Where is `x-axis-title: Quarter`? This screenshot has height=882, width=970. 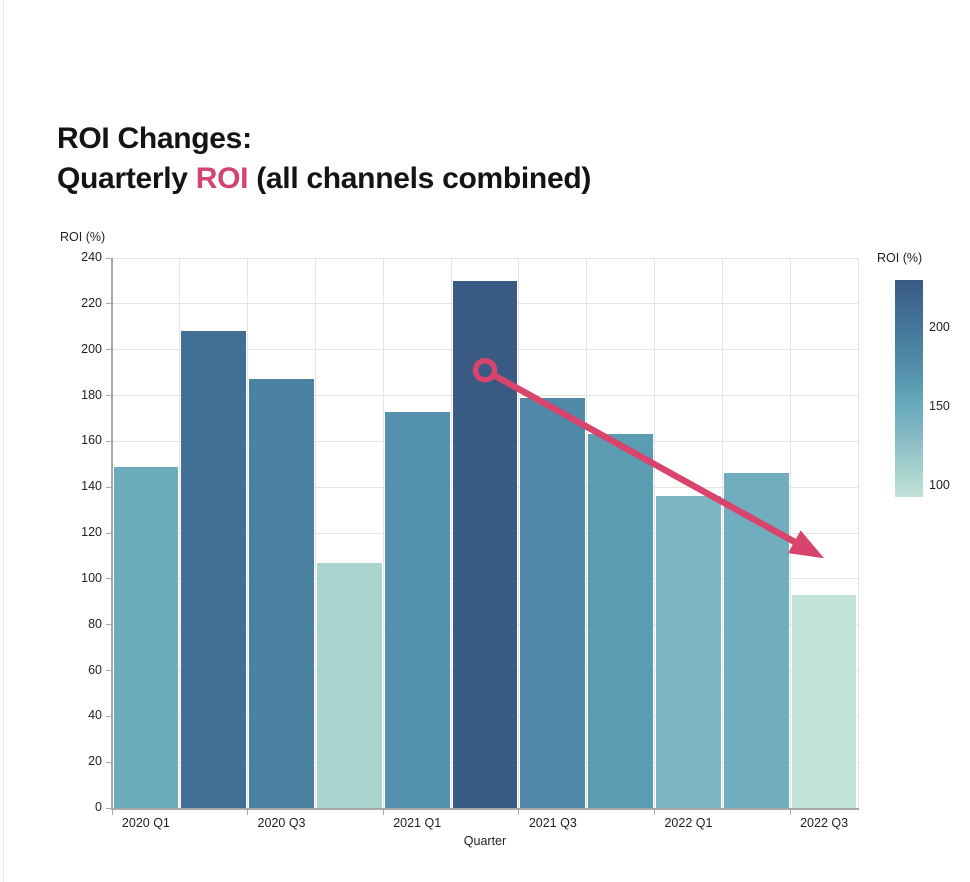
x-axis-title: Quarter is located at coordinates (485, 841).